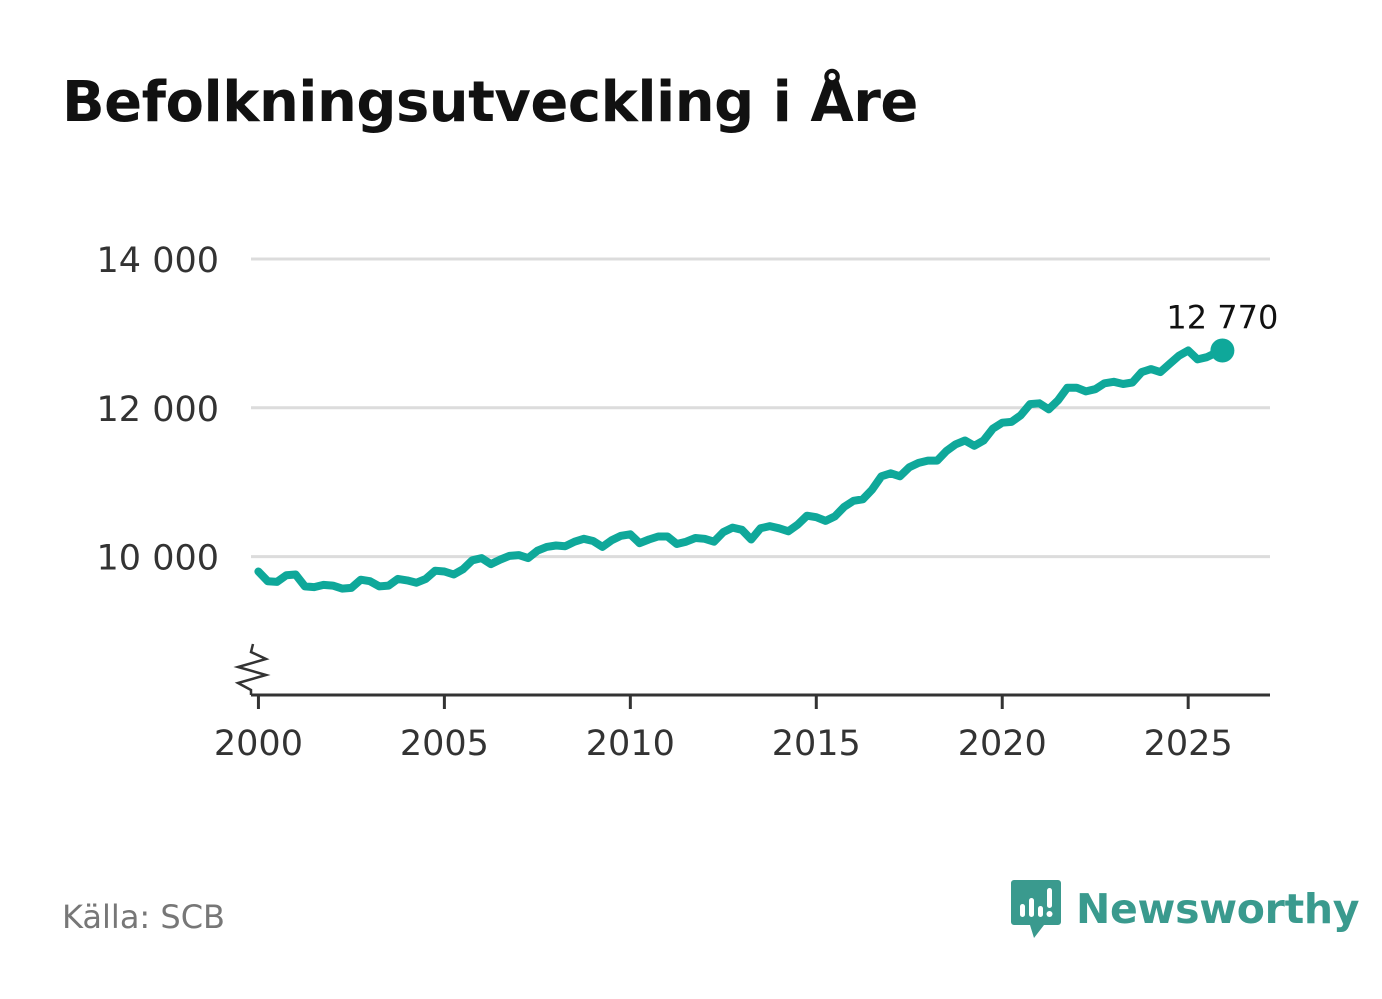 This screenshot has height=999, width=1382. What do you see at coordinates (1218, 909) in the screenshot?
I see `brand-name: Newsworthy` at bounding box center [1218, 909].